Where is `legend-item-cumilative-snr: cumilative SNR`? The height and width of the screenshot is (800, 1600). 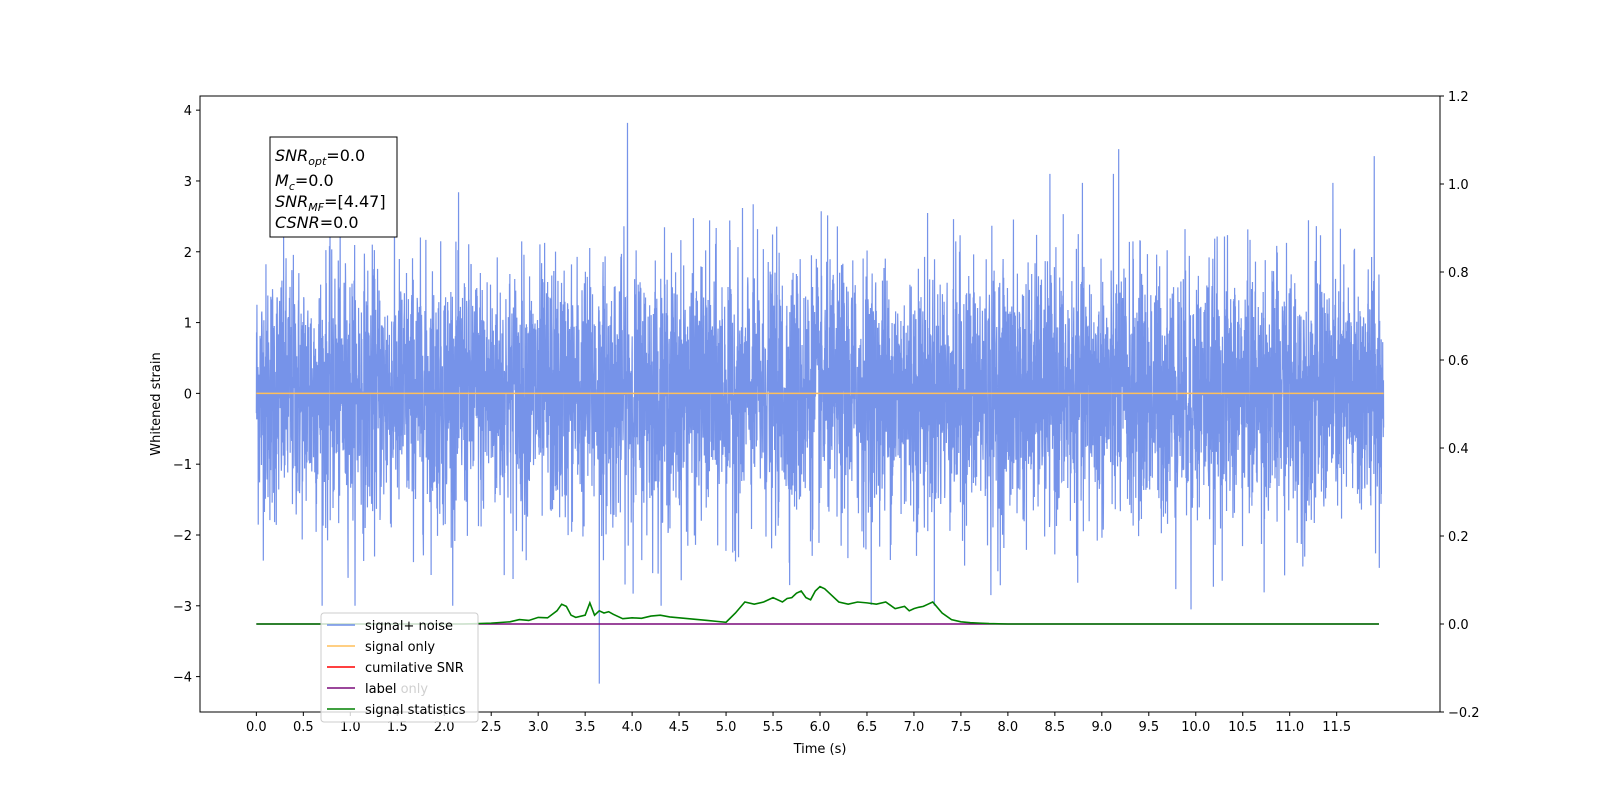
legend-item-cumilative-snr: cumilative SNR is located at coordinates (395, 668).